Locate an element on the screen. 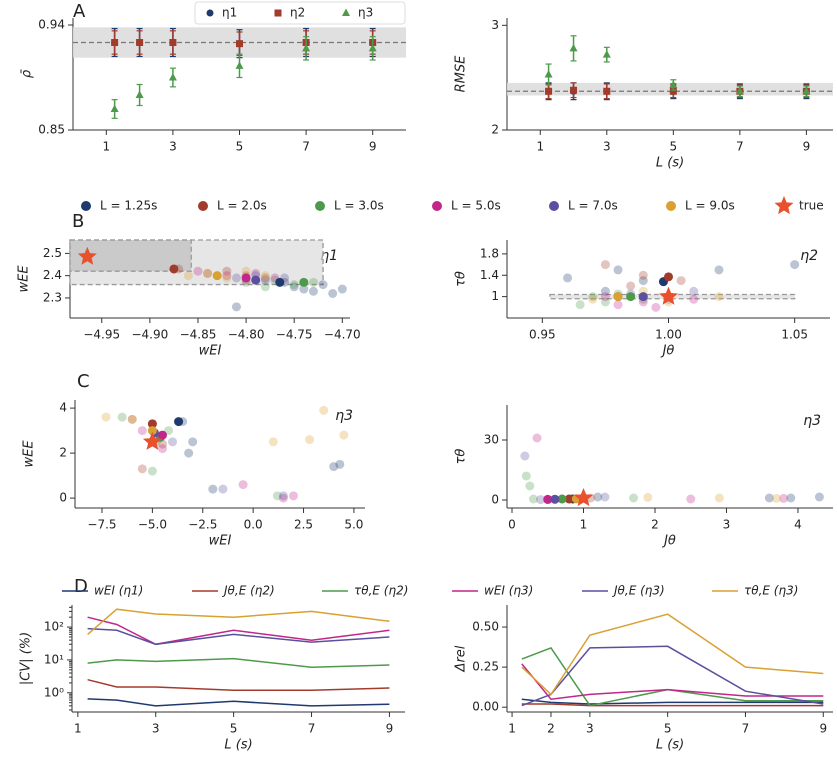 This screenshot has height=767, width=837. x-axis-label: wEI is located at coordinates (220, 541).